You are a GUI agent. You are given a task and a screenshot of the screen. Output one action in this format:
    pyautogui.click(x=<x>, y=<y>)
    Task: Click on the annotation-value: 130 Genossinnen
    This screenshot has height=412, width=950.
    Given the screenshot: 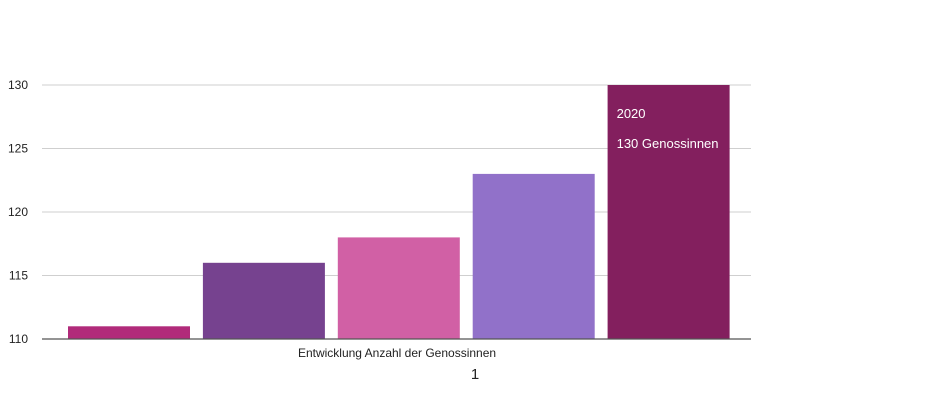 What is the action you would take?
    pyautogui.click(x=668, y=143)
    